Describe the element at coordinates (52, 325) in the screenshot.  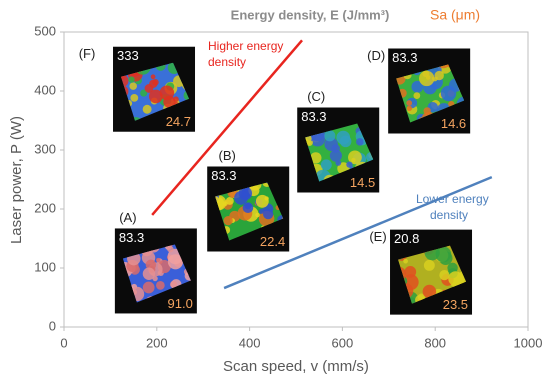
I see `y-tick-label: 0` at that location.